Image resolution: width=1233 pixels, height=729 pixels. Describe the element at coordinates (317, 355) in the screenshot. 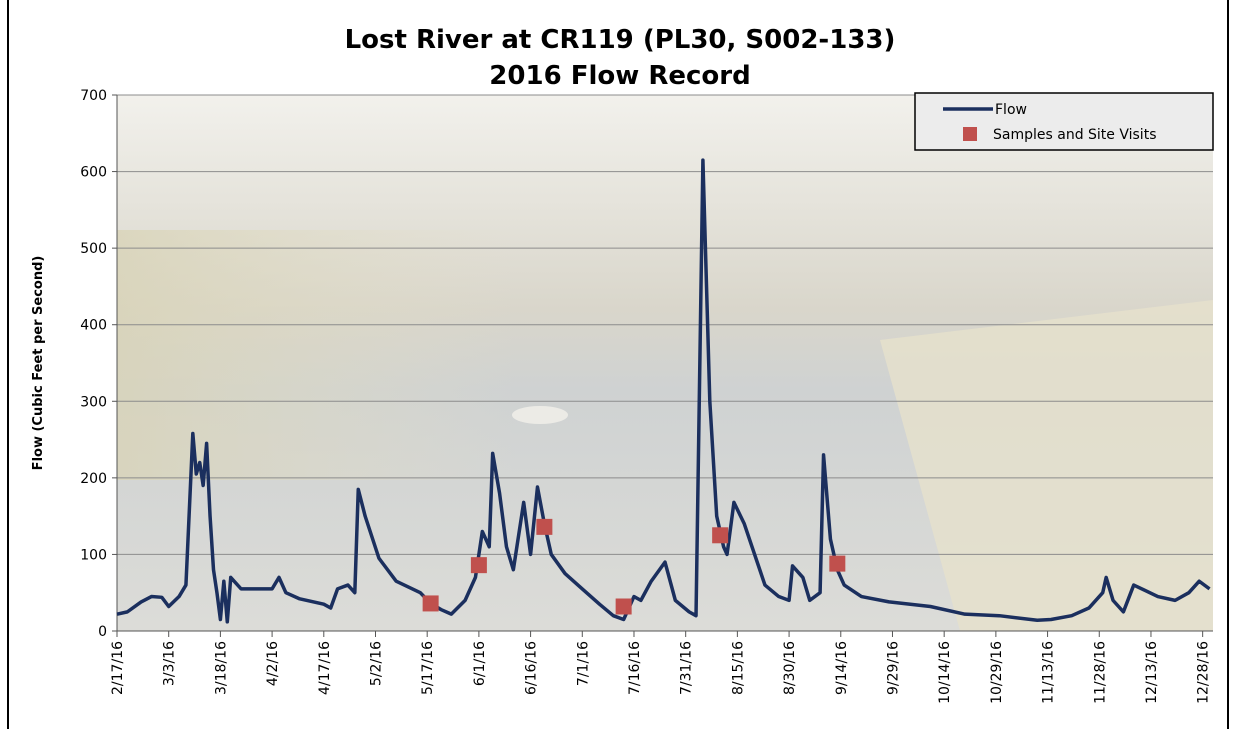

I see `photo-bank` at that location.